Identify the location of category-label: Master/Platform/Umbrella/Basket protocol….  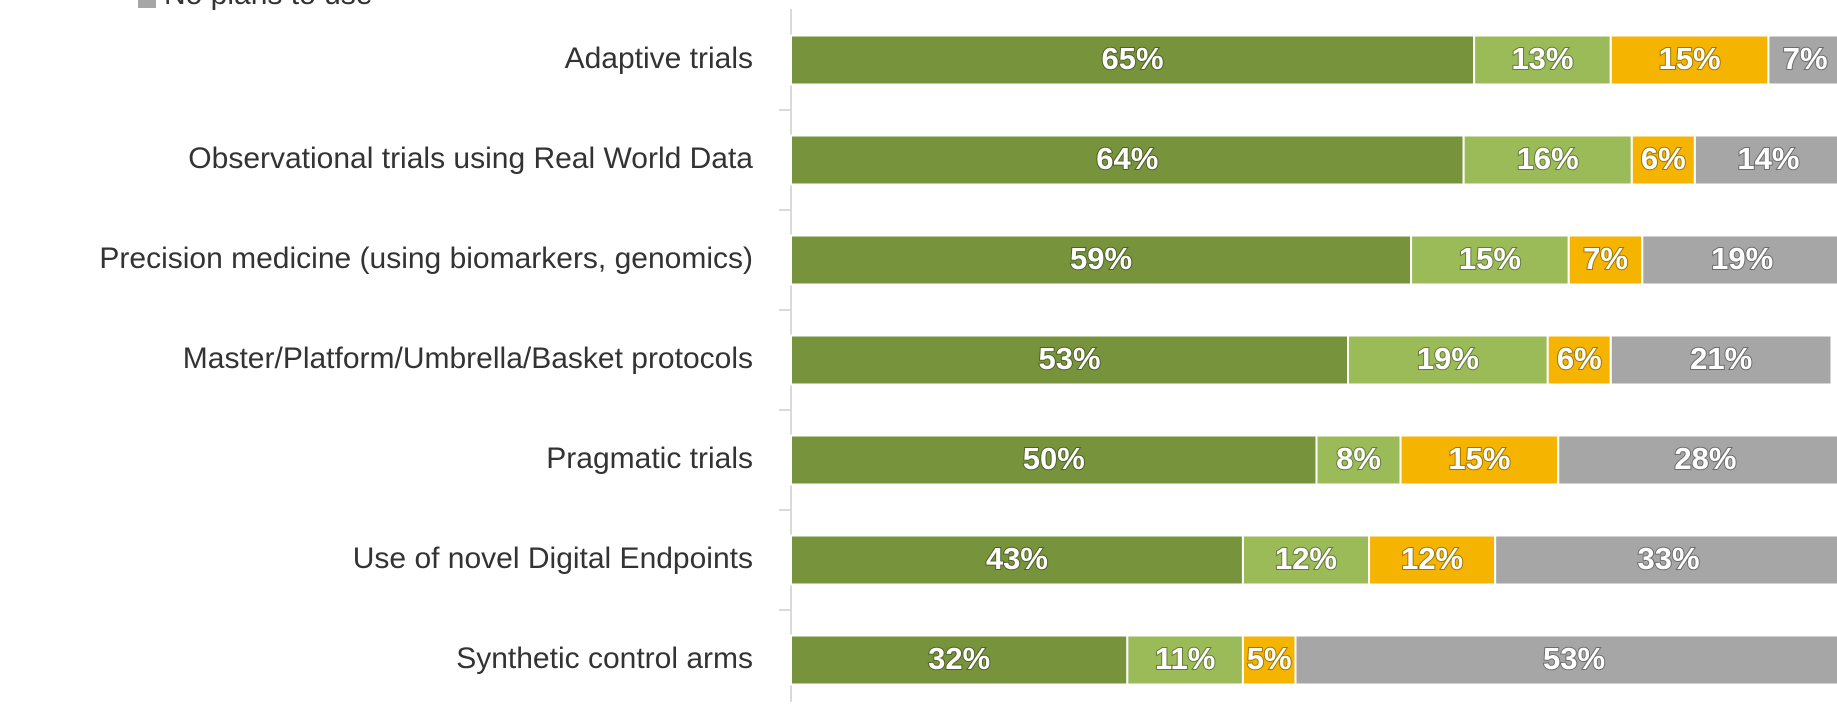
(468, 358).